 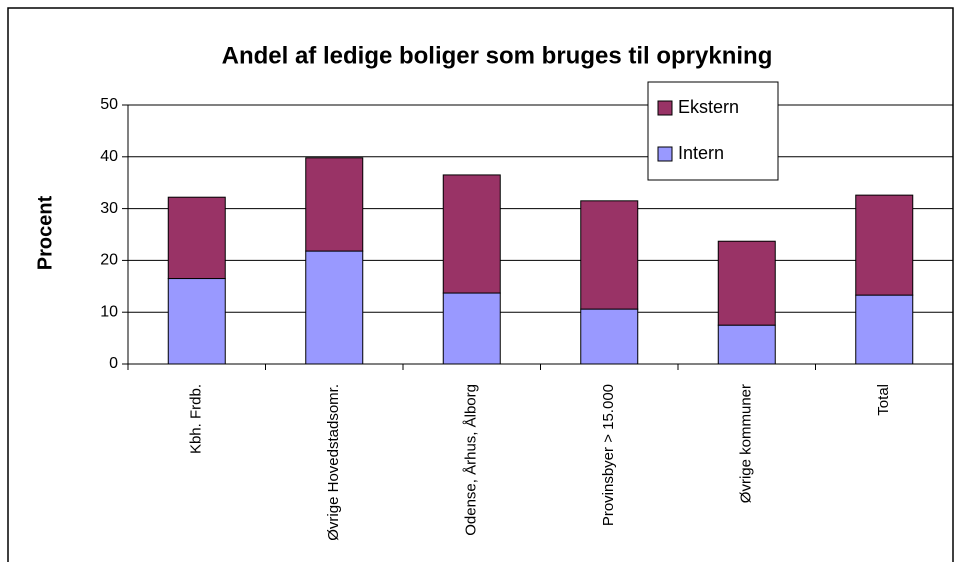 I want to click on y-tick-label: 50, so click(x=109, y=104).